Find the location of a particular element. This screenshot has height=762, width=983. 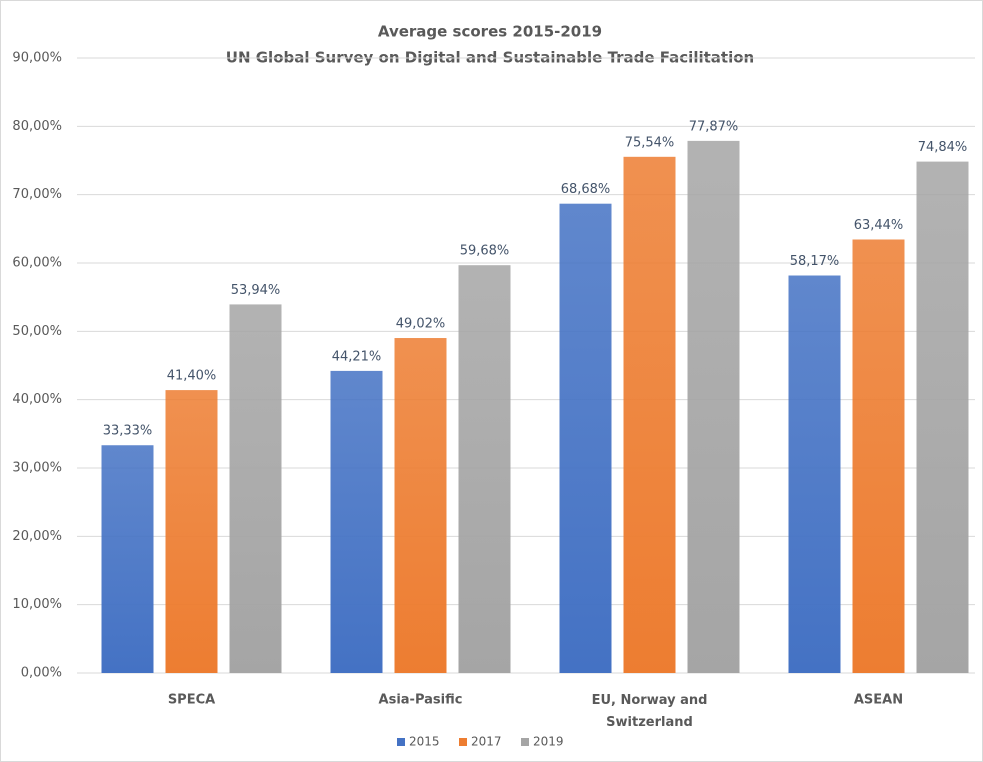

y-tick-label: 10,00% is located at coordinates (37, 604).